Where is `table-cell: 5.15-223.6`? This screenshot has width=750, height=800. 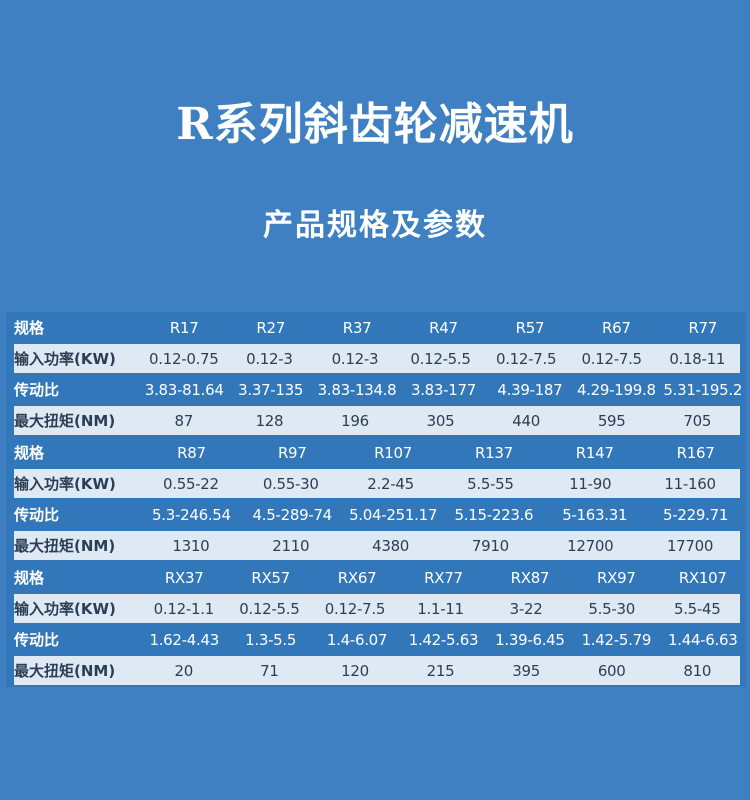
table-cell: 5.15-223.6 is located at coordinates (494, 514).